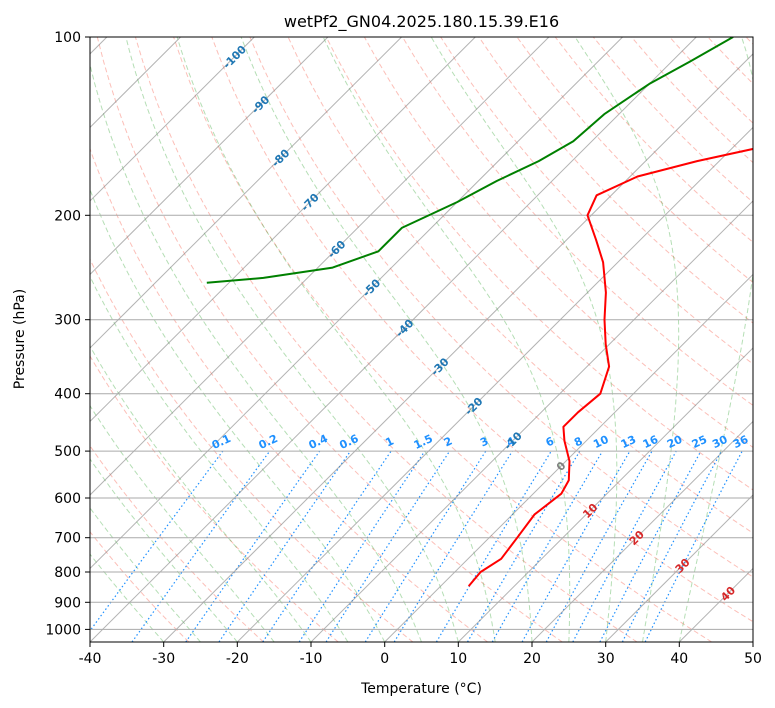 The width and height of the screenshot is (775, 708). I want to click on mixing-ratio-label: 1, so click(389, 441).